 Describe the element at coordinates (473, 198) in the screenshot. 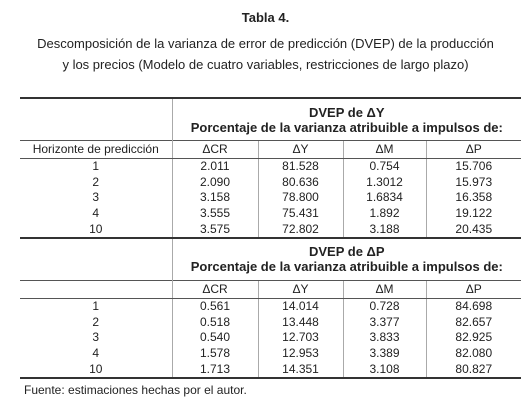

I see `value-cell: 16.358` at that location.